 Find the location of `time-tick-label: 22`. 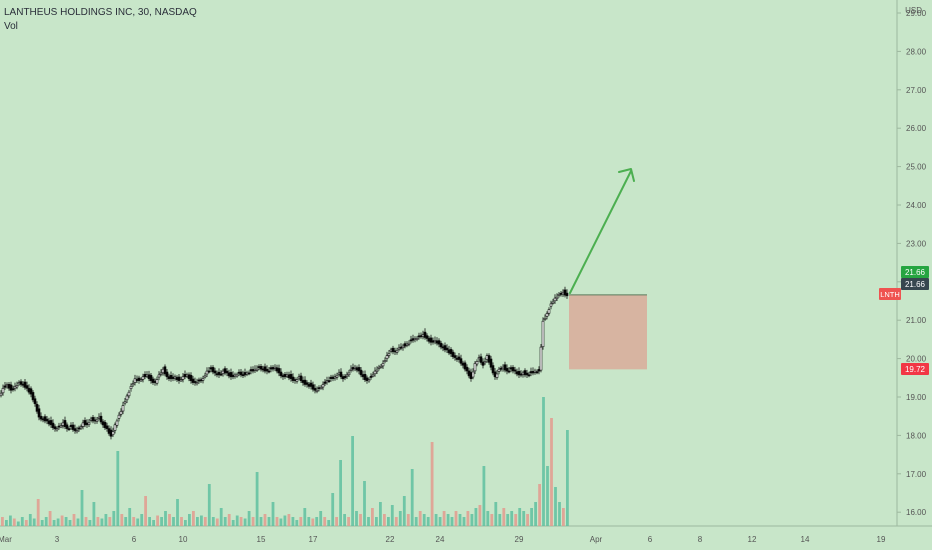

time-tick-label: 22 is located at coordinates (390, 539).